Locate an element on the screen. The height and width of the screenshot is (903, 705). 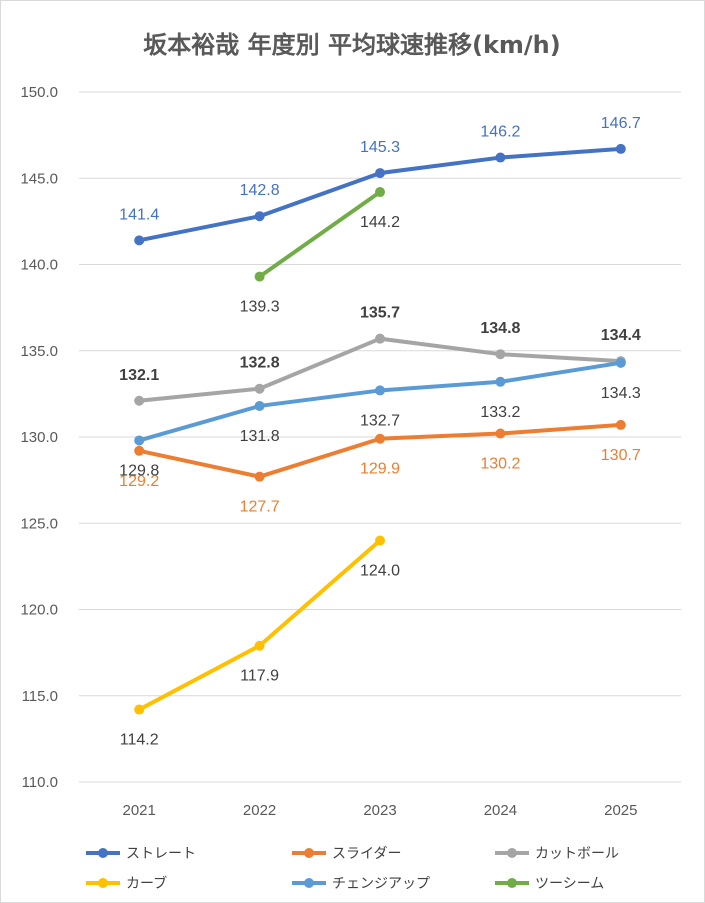
data-label: 130.2 is located at coordinates (500, 464).